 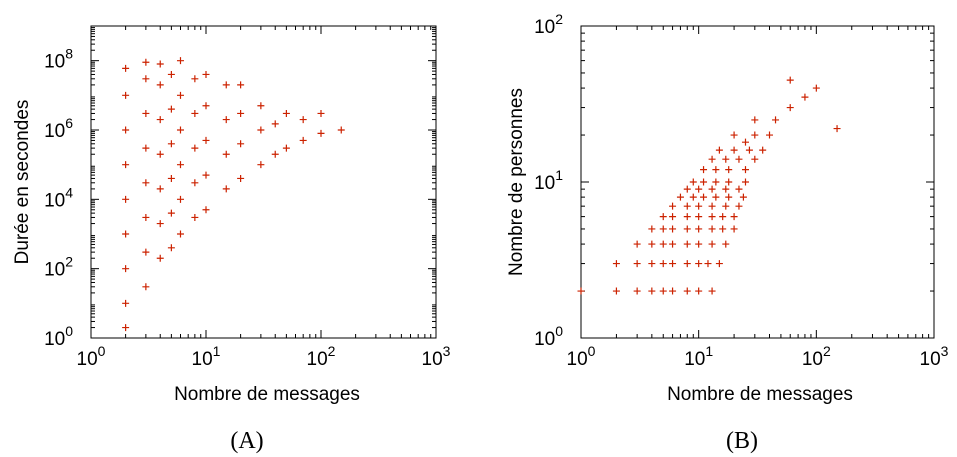 I want to click on x-tick-labels-b: 100 101 102 103, so click(x=758, y=356).